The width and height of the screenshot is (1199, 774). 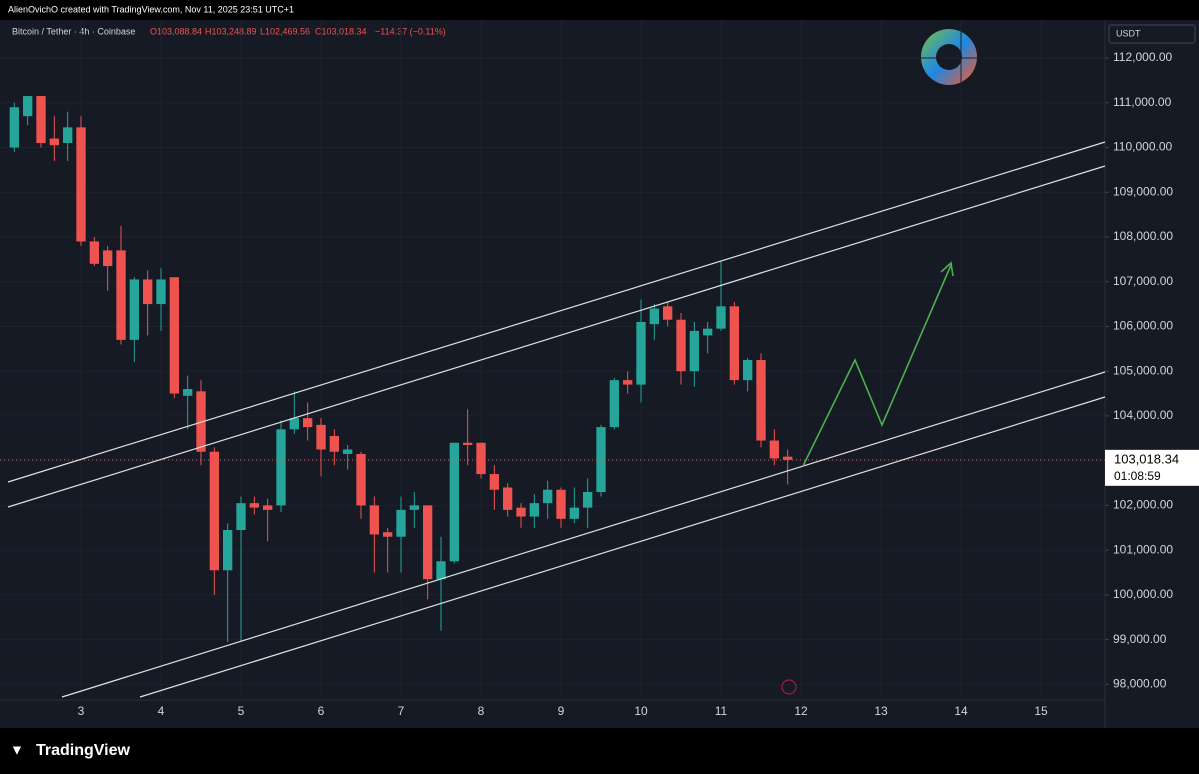 I want to click on y-tick-label: 112,000.00, so click(x=1142, y=57).